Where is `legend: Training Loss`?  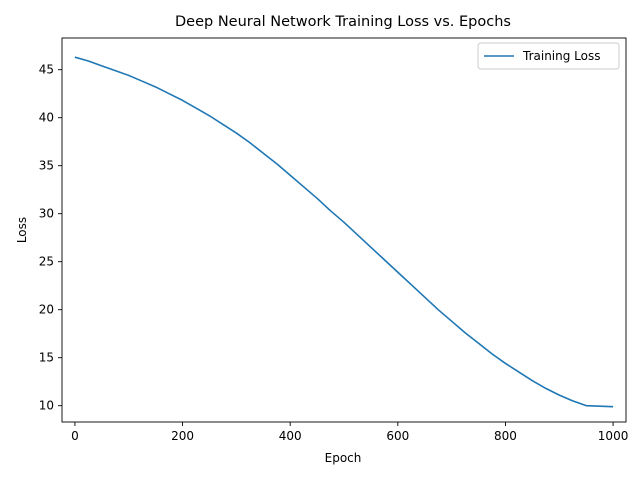
legend: Training Loss is located at coordinates (548, 56).